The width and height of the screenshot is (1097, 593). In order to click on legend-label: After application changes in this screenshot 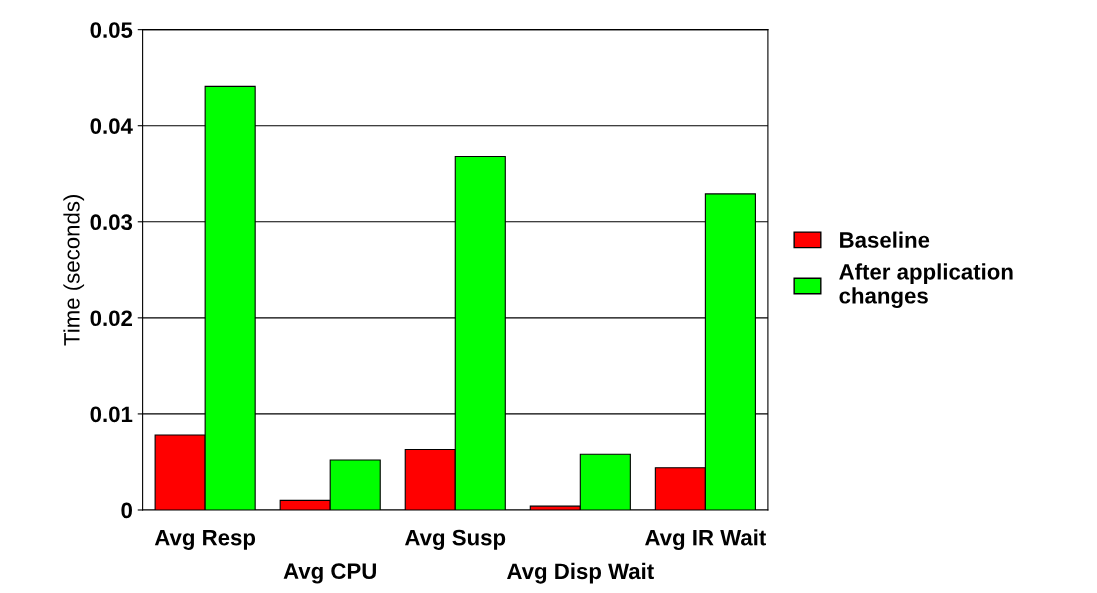, I will do `click(926, 286)`.